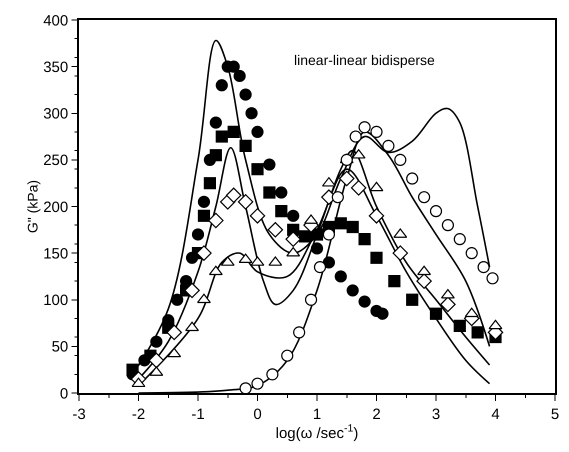  What do you see at coordinates (55, 253) in the screenshot?
I see `y-tick-label: 150` at bounding box center [55, 253].